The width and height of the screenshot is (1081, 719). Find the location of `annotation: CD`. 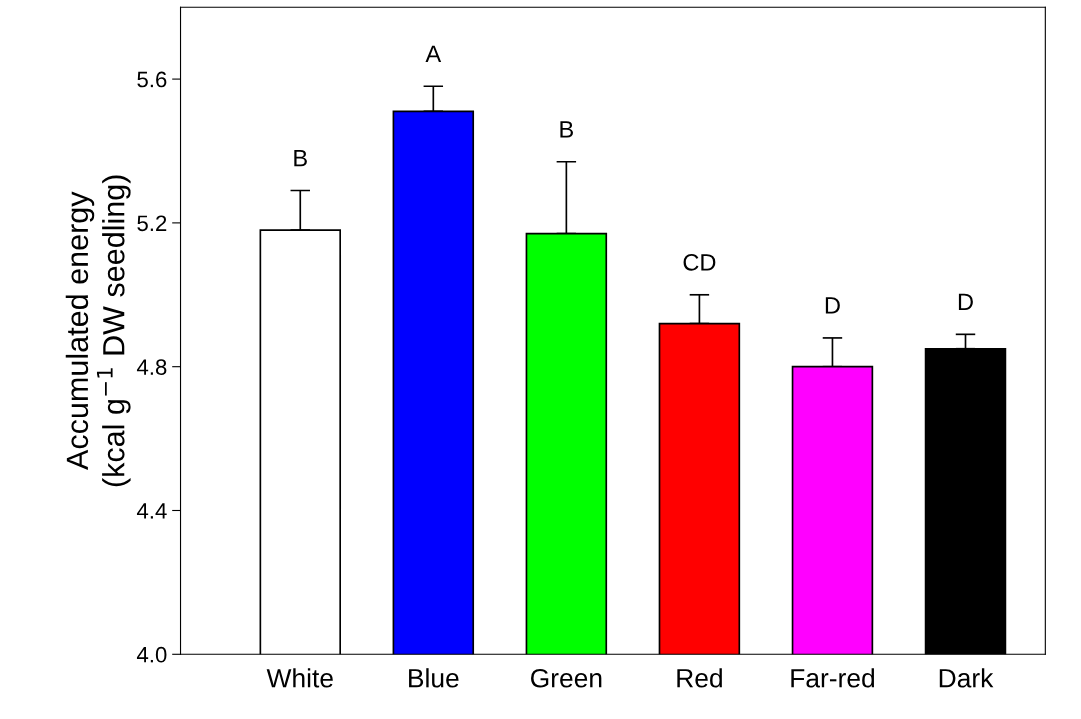

annotation: CD is located at coordinates (699, 262).